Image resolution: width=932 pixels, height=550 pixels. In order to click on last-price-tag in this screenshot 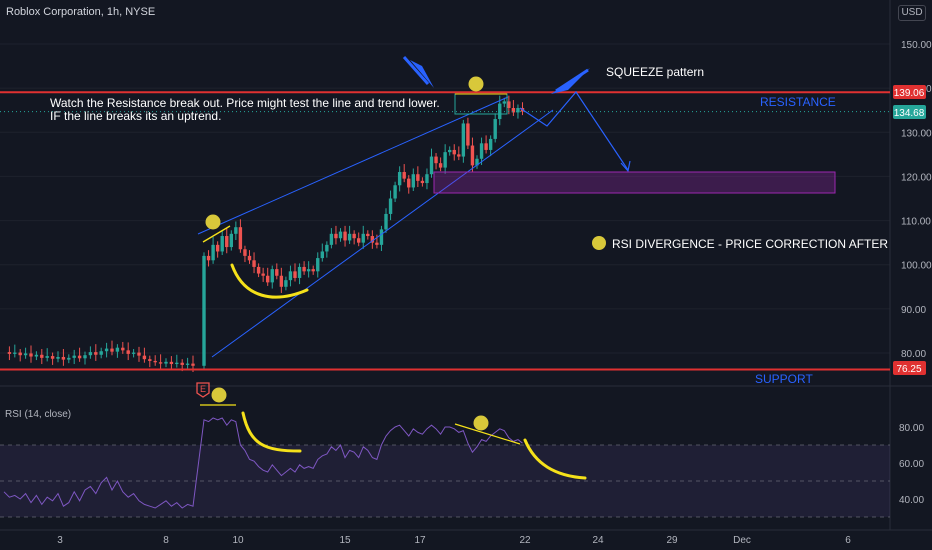, I will do `click(909, 112)`.